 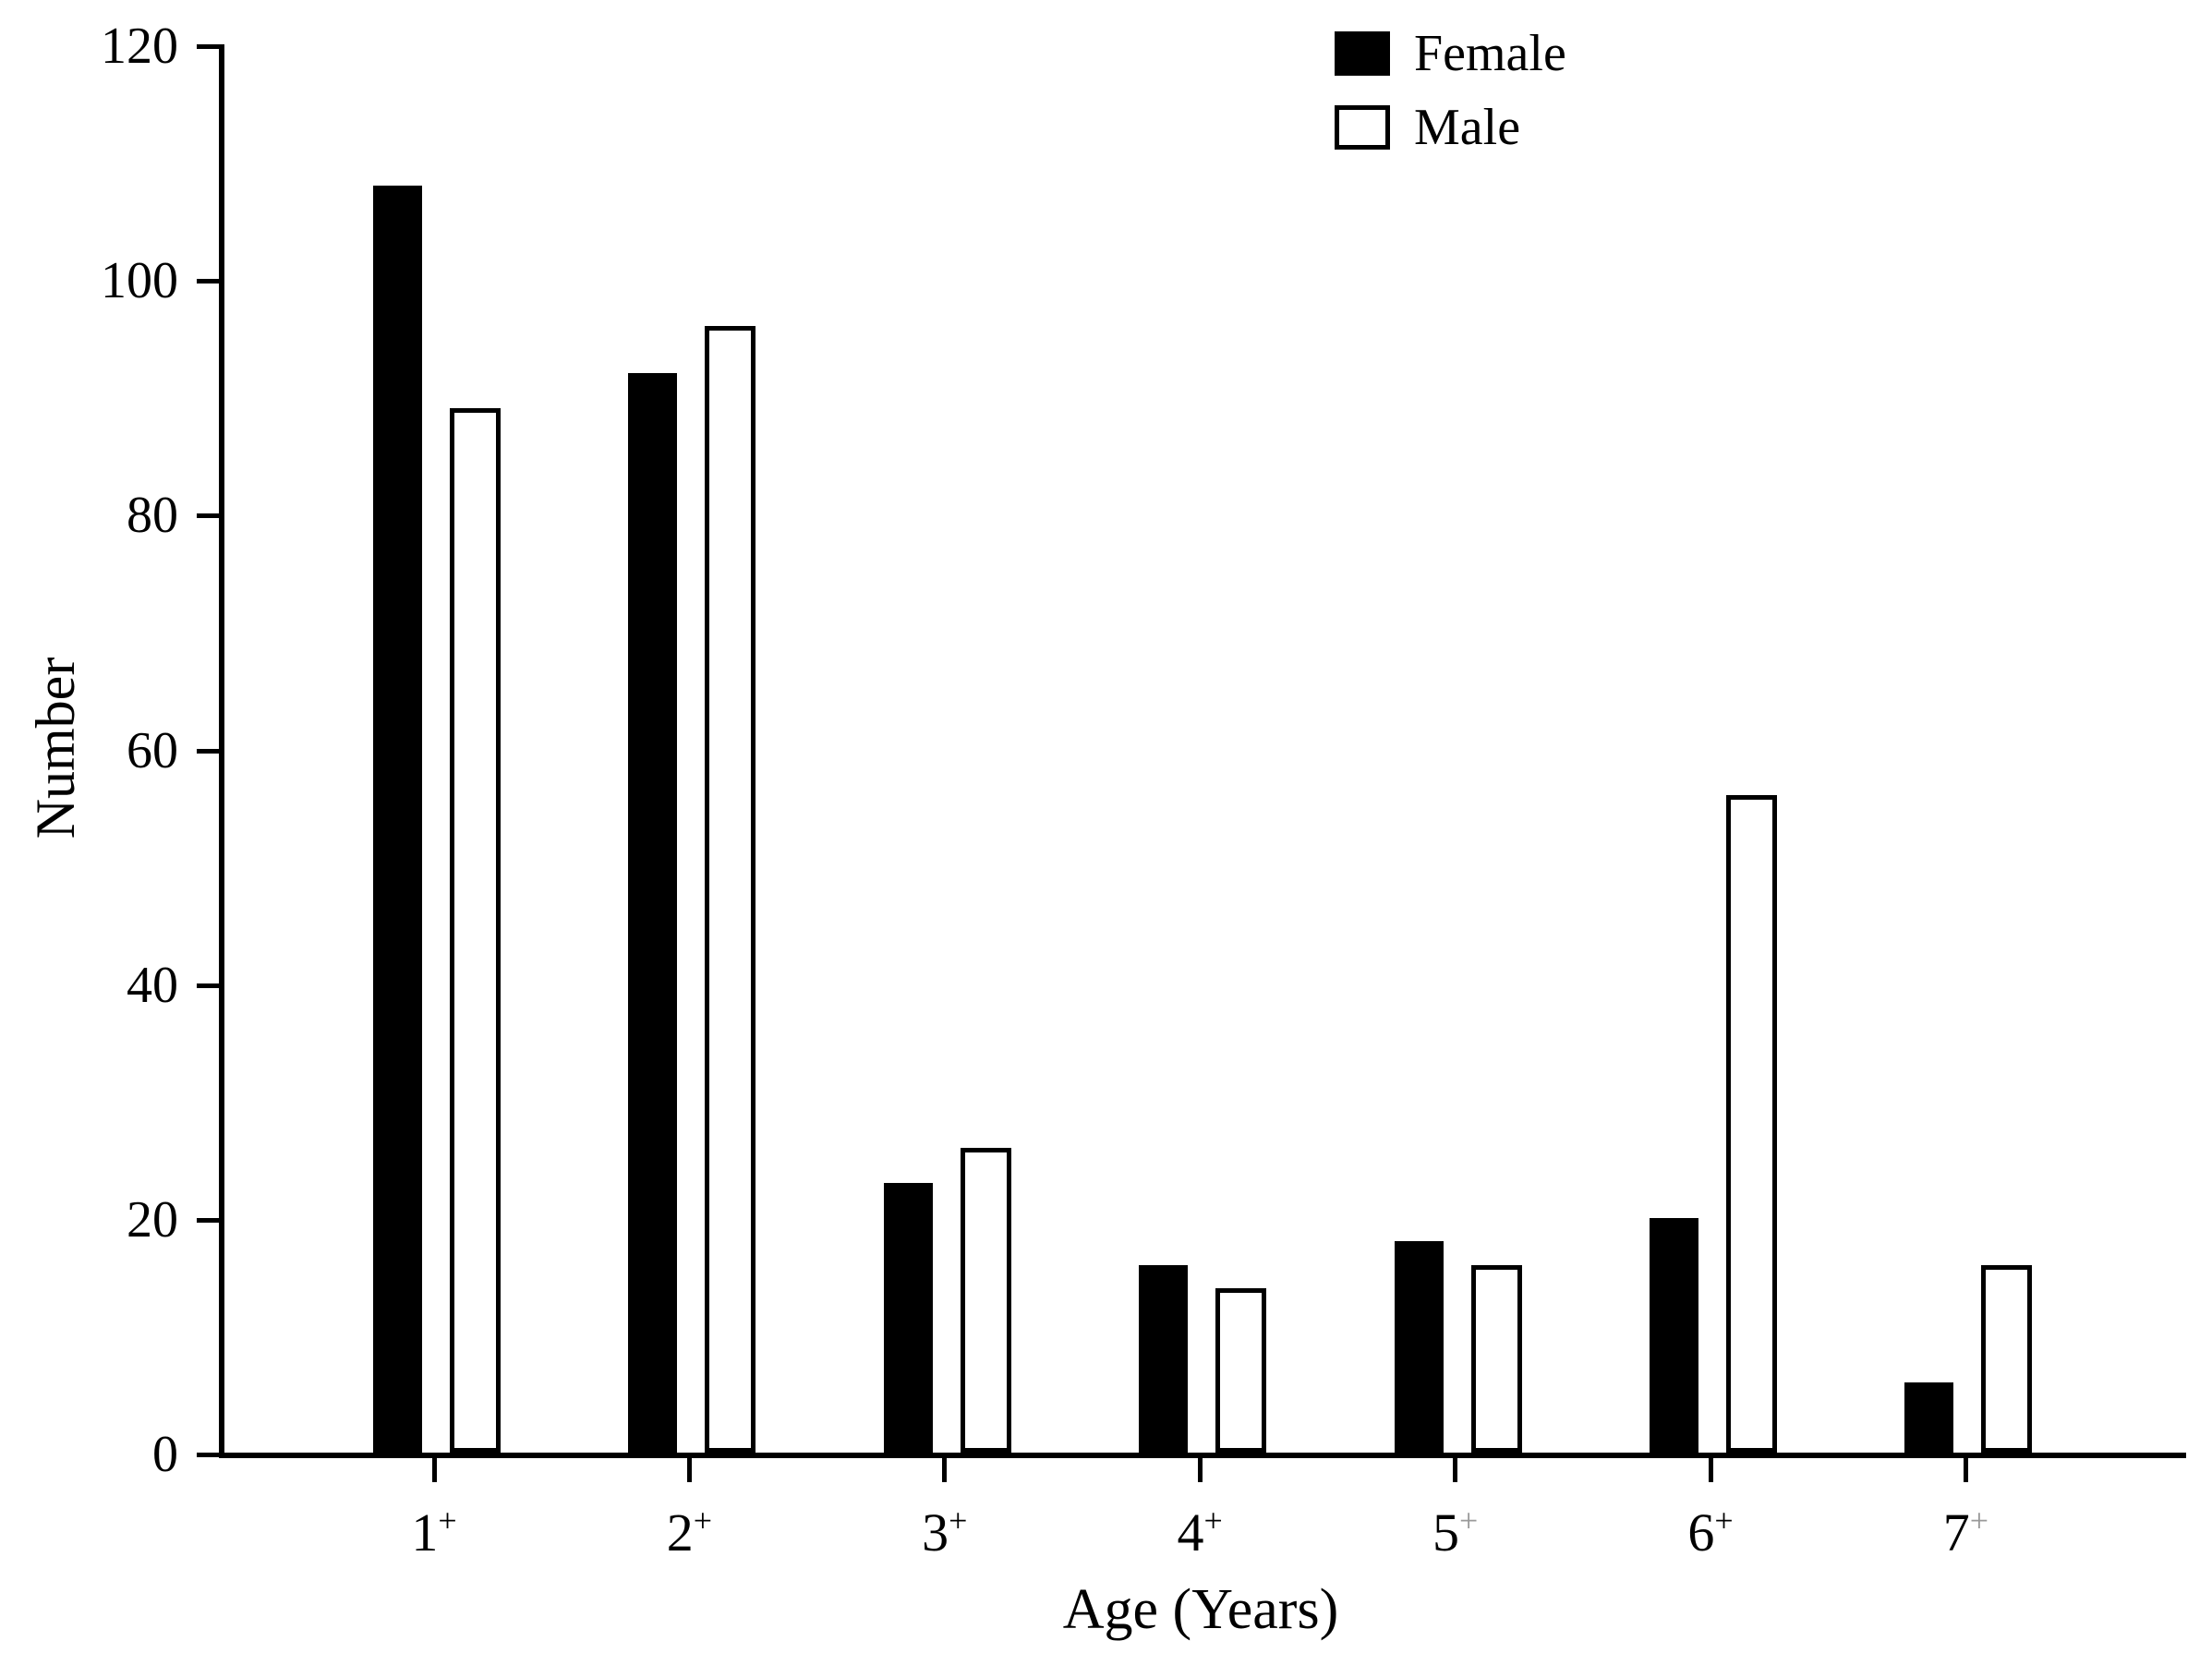 I want to click on y-tick-label-40: 40, so click(x=152, y=985).